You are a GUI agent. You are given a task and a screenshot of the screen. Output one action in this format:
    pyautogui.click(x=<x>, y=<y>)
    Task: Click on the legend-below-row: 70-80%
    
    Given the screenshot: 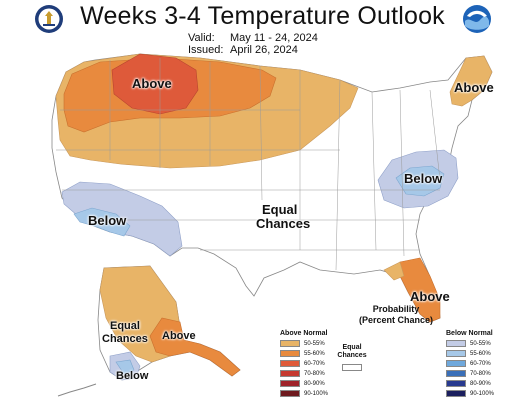 What is the action you would take?
    pyautogui.click(x=468, y=373)
    